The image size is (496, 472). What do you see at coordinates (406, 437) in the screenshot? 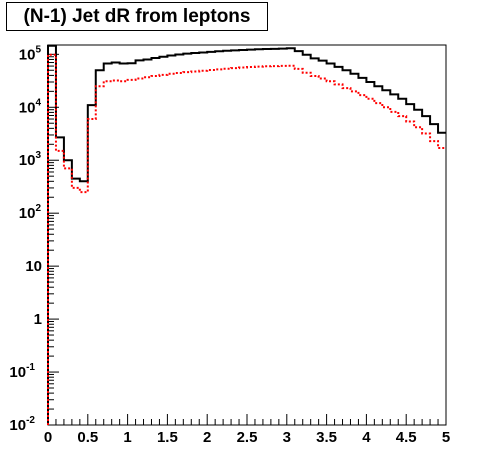
I see `x-tick-label: 4.5` at bounding box center [406, 437].